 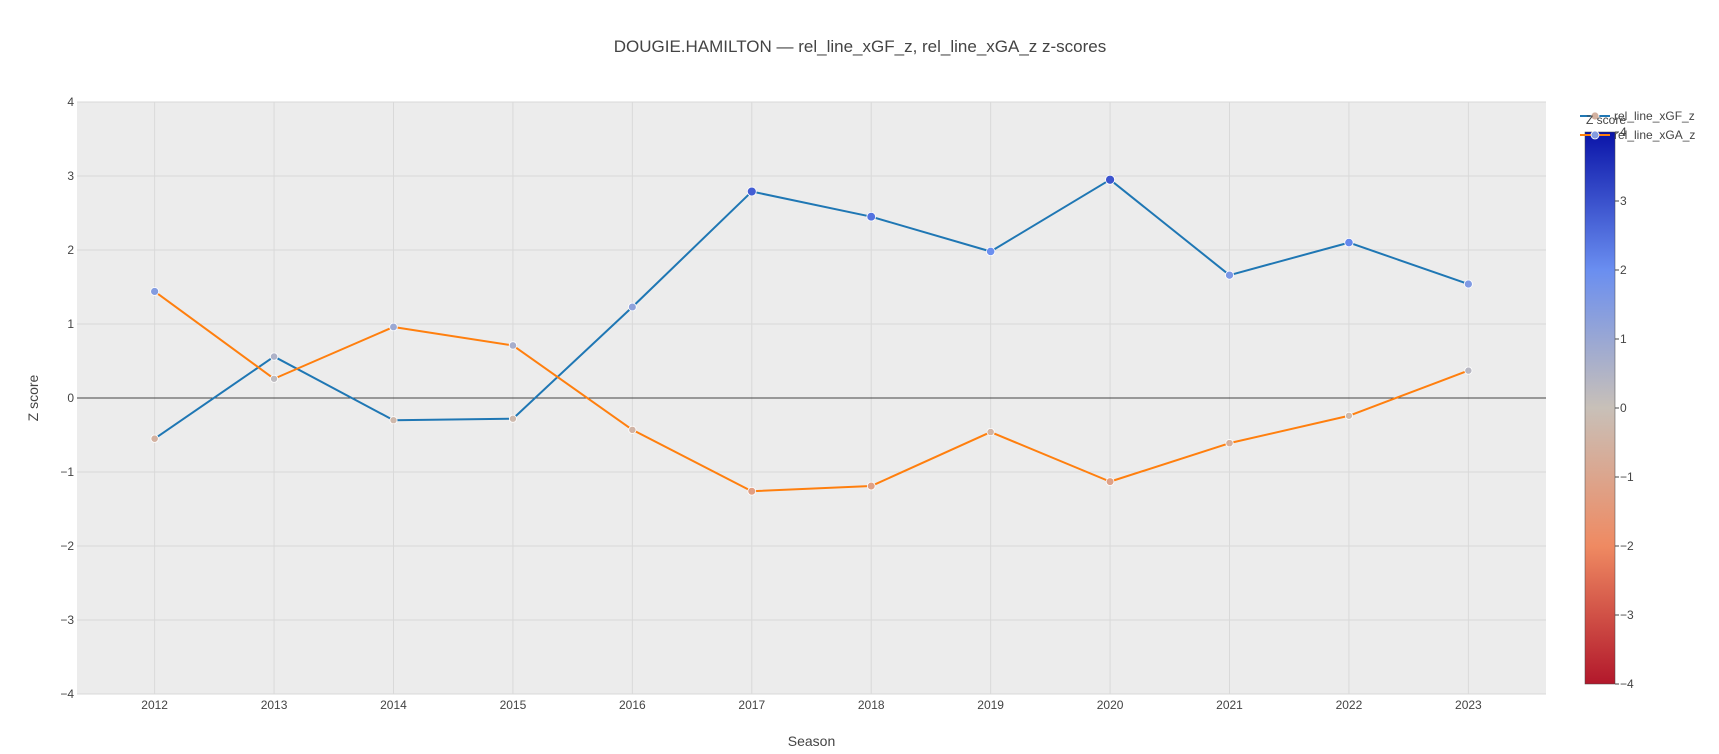 I want to click on data-point-rel_line_xGA_z-2013, so click(x=274, y=378).